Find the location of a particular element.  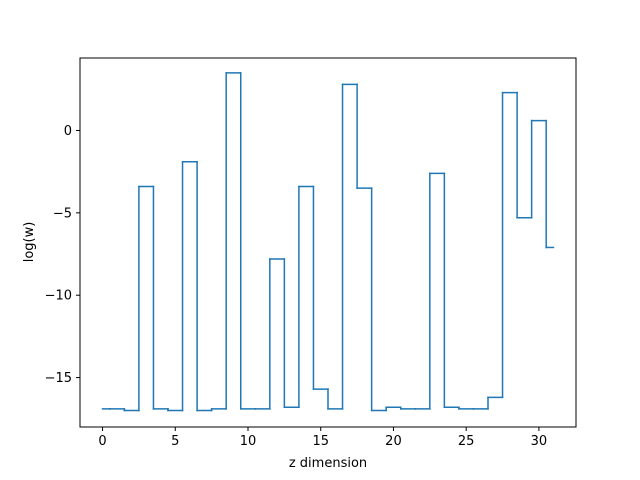

y-tick-label: 0 is located at coordinates (68, 131).